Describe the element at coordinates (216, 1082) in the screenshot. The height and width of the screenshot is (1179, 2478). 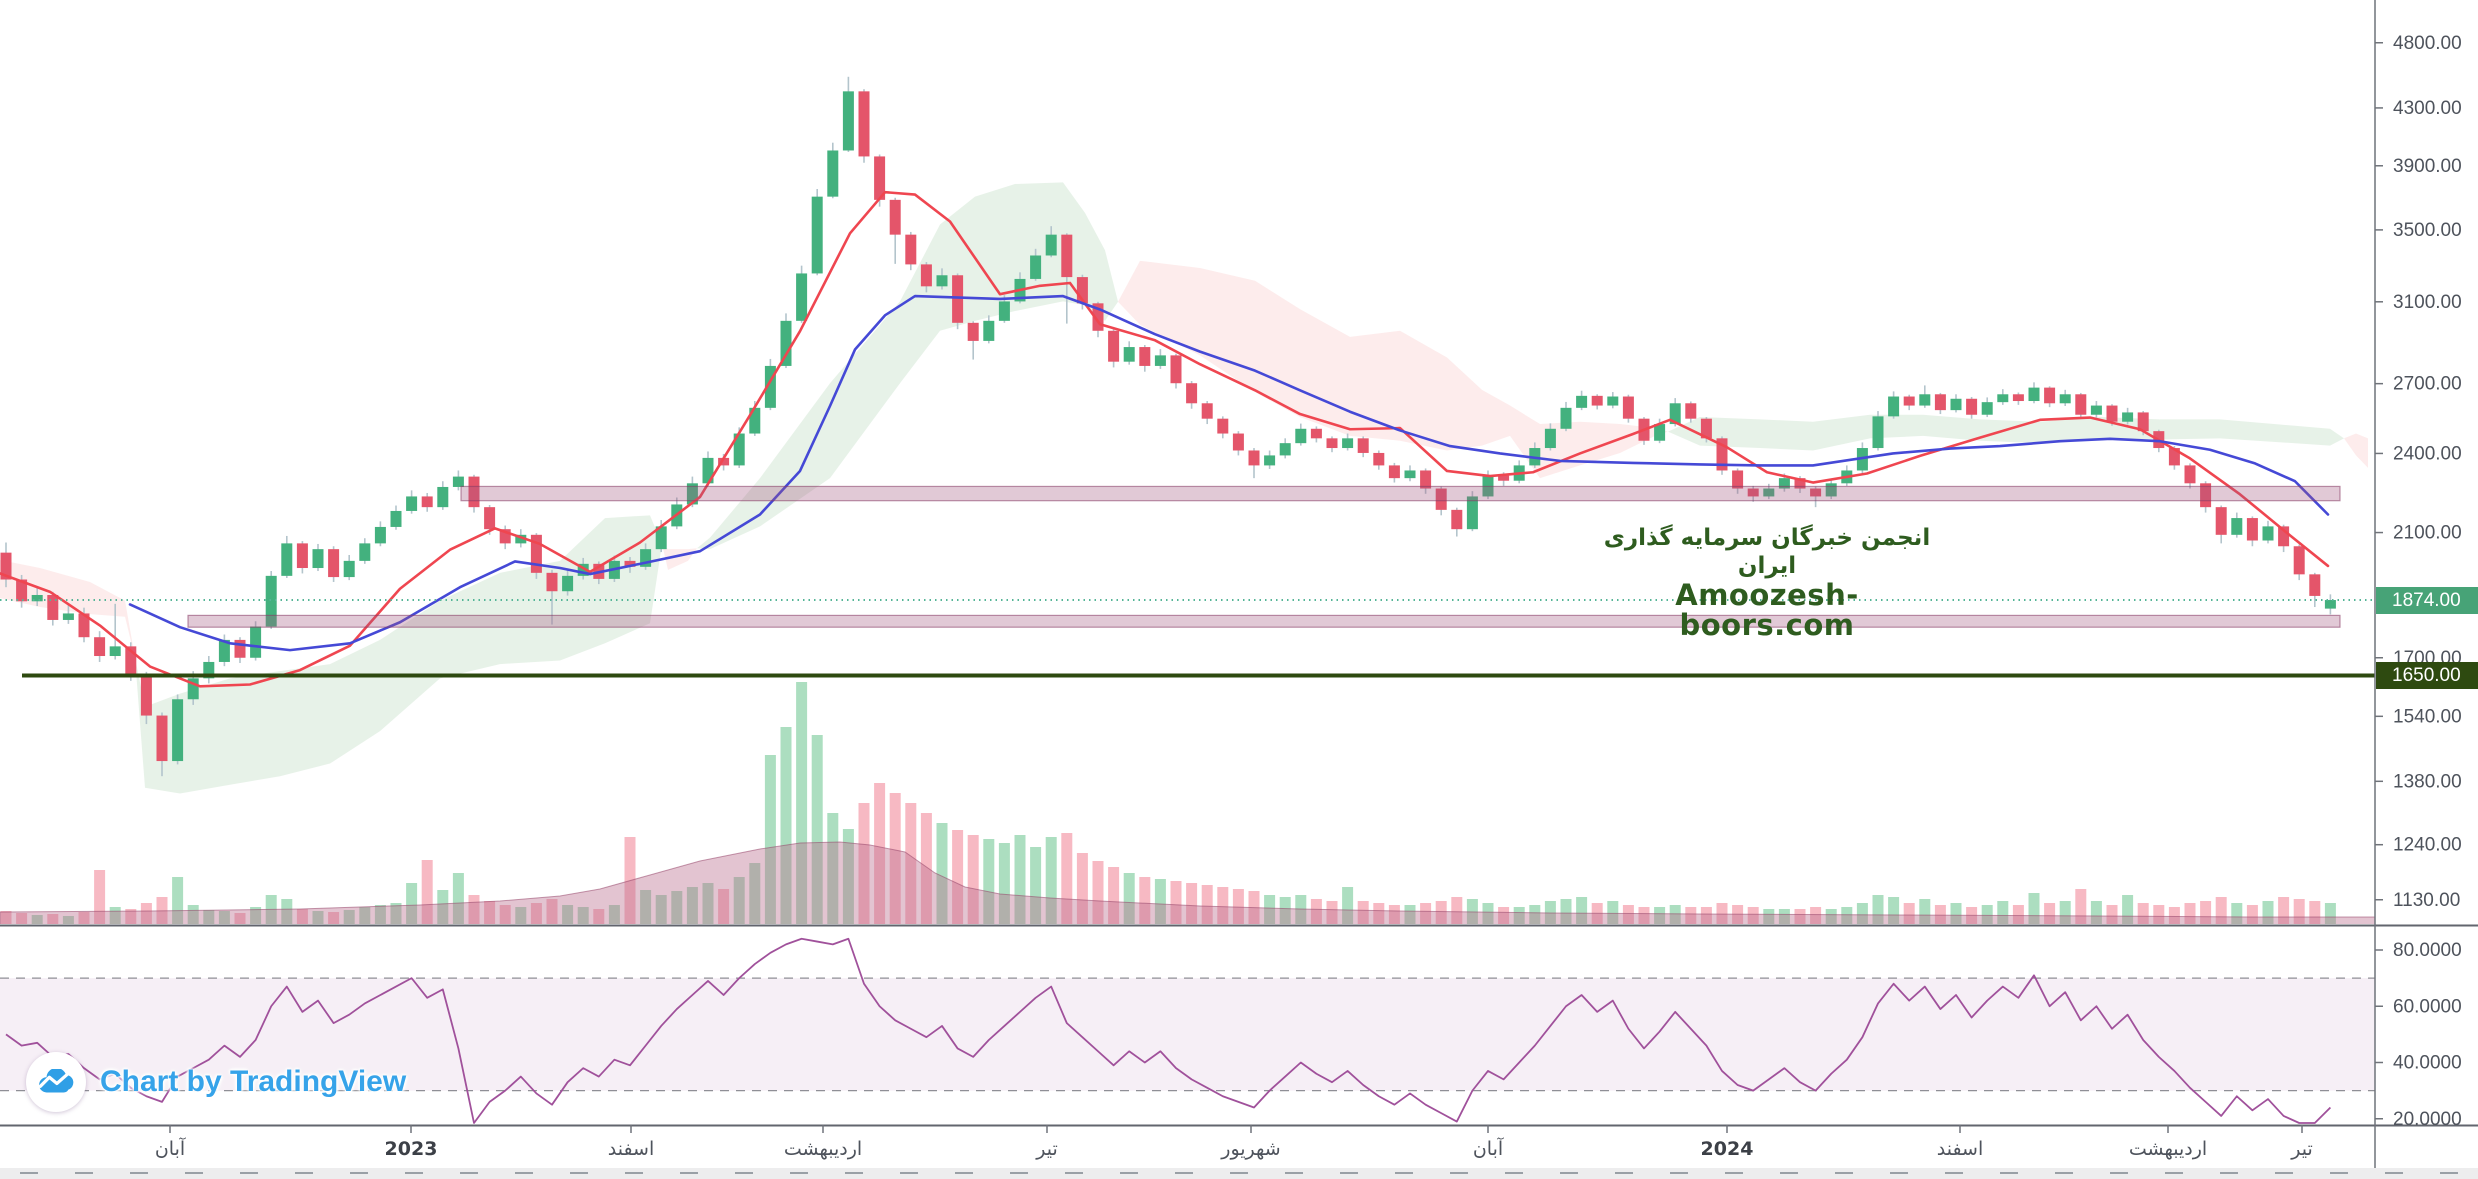
I see `tradingview-attribution: Chart by TradingView` at that location.